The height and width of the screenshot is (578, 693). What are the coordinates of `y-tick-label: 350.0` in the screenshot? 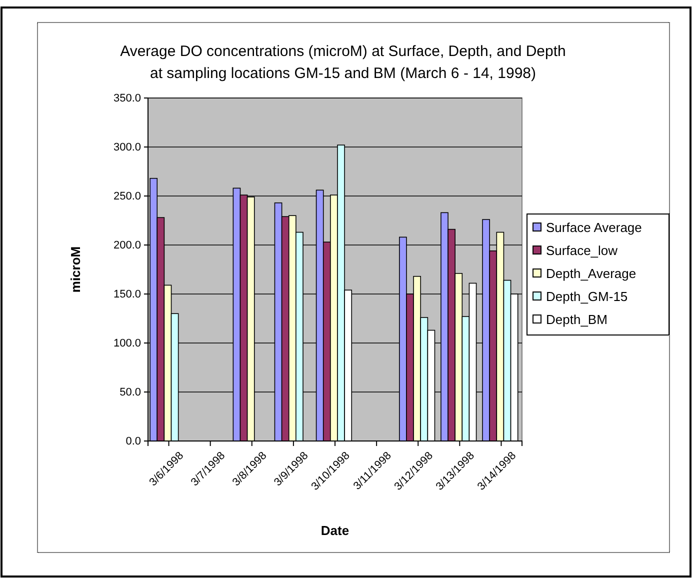 It's located at (127, 98).